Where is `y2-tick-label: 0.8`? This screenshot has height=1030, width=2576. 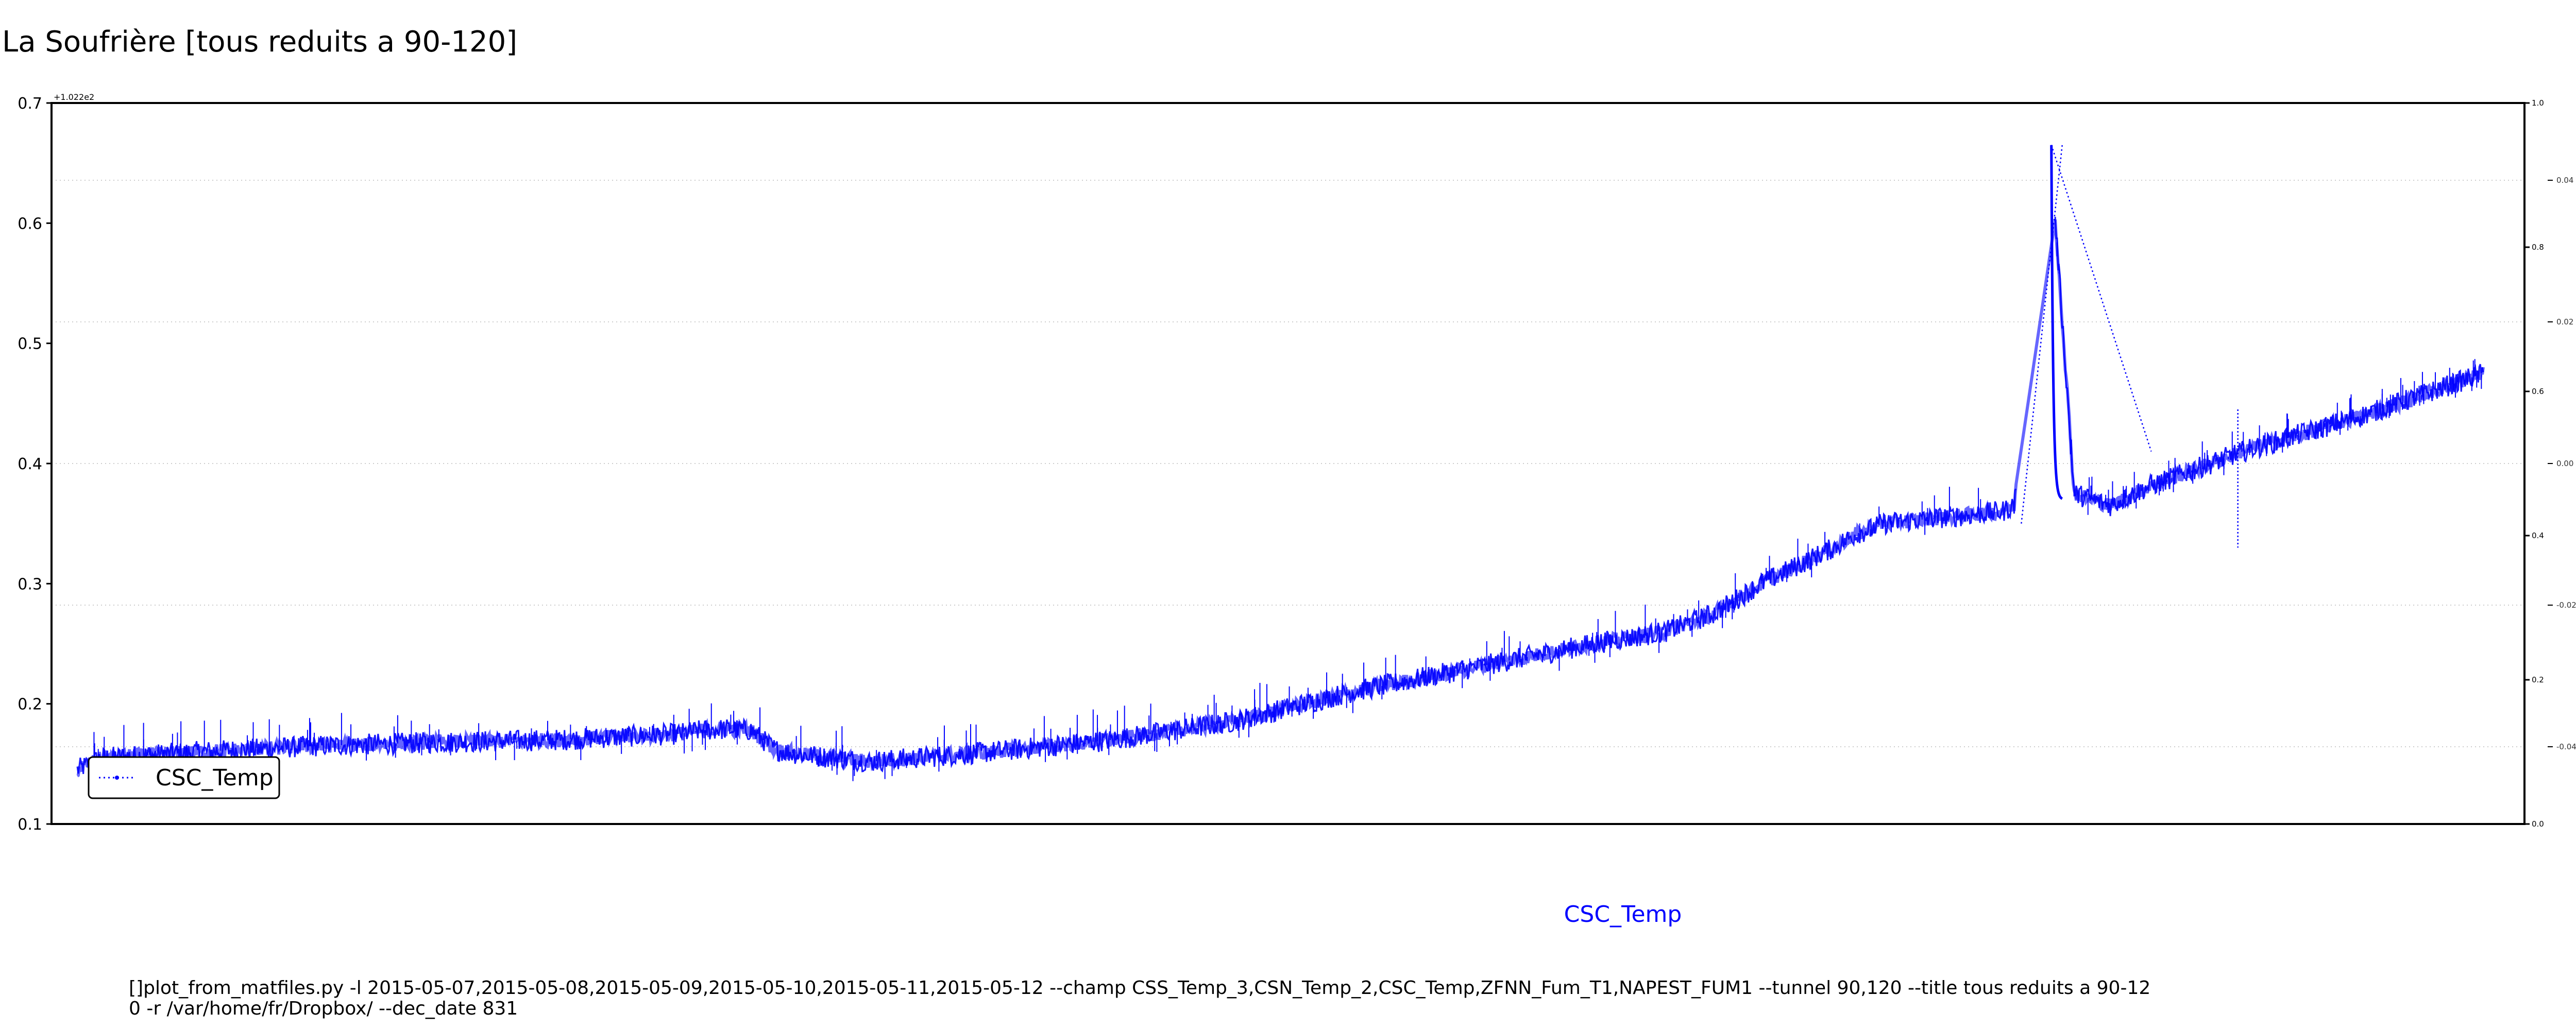 y2-tick-label: 0.8 is located at coordinates (2538, 247).